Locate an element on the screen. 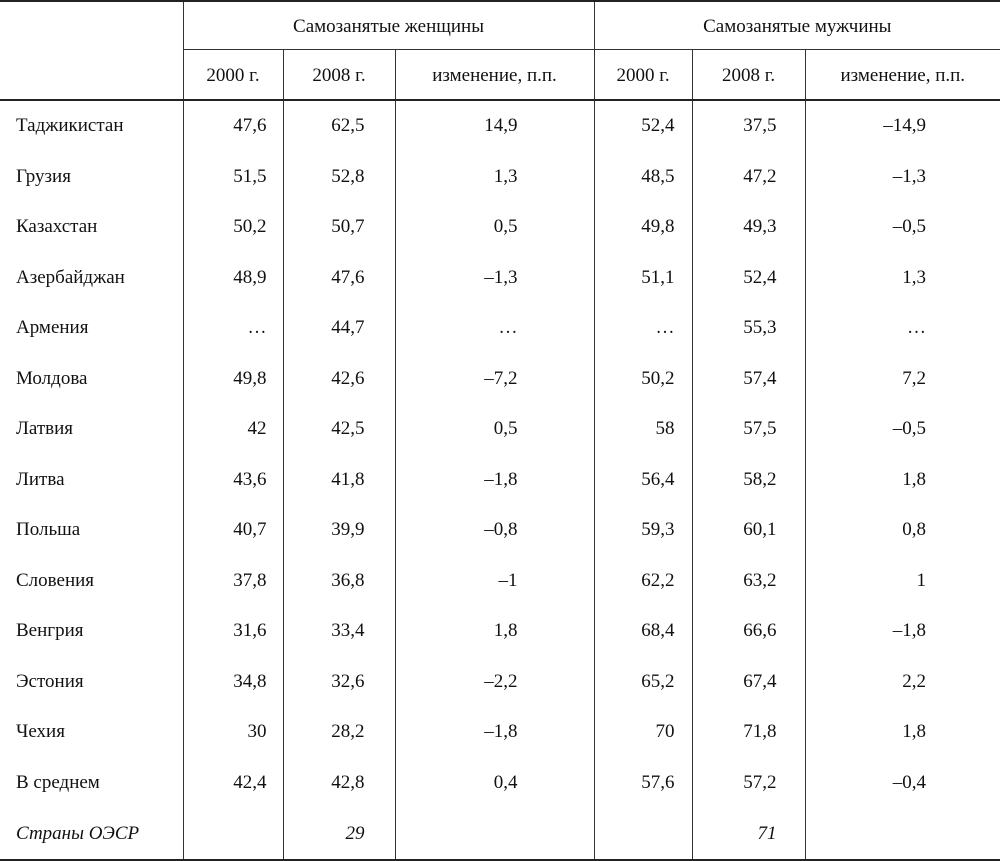  cell-men-2008: 37,5 is located at coordinates (748, 126).